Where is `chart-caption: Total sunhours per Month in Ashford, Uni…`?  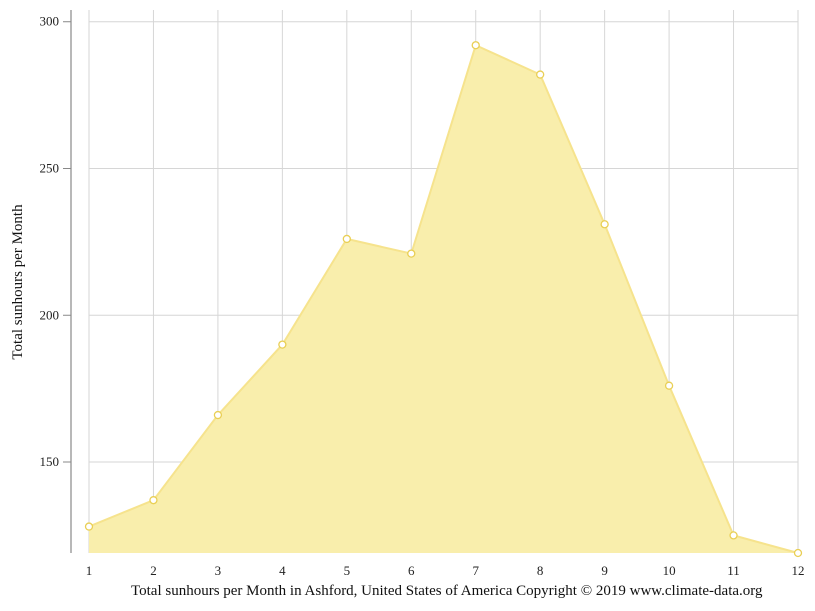 chart-caption: Total sunhours per Month in Ashford, Uni… is located at coordinates (447, 591).